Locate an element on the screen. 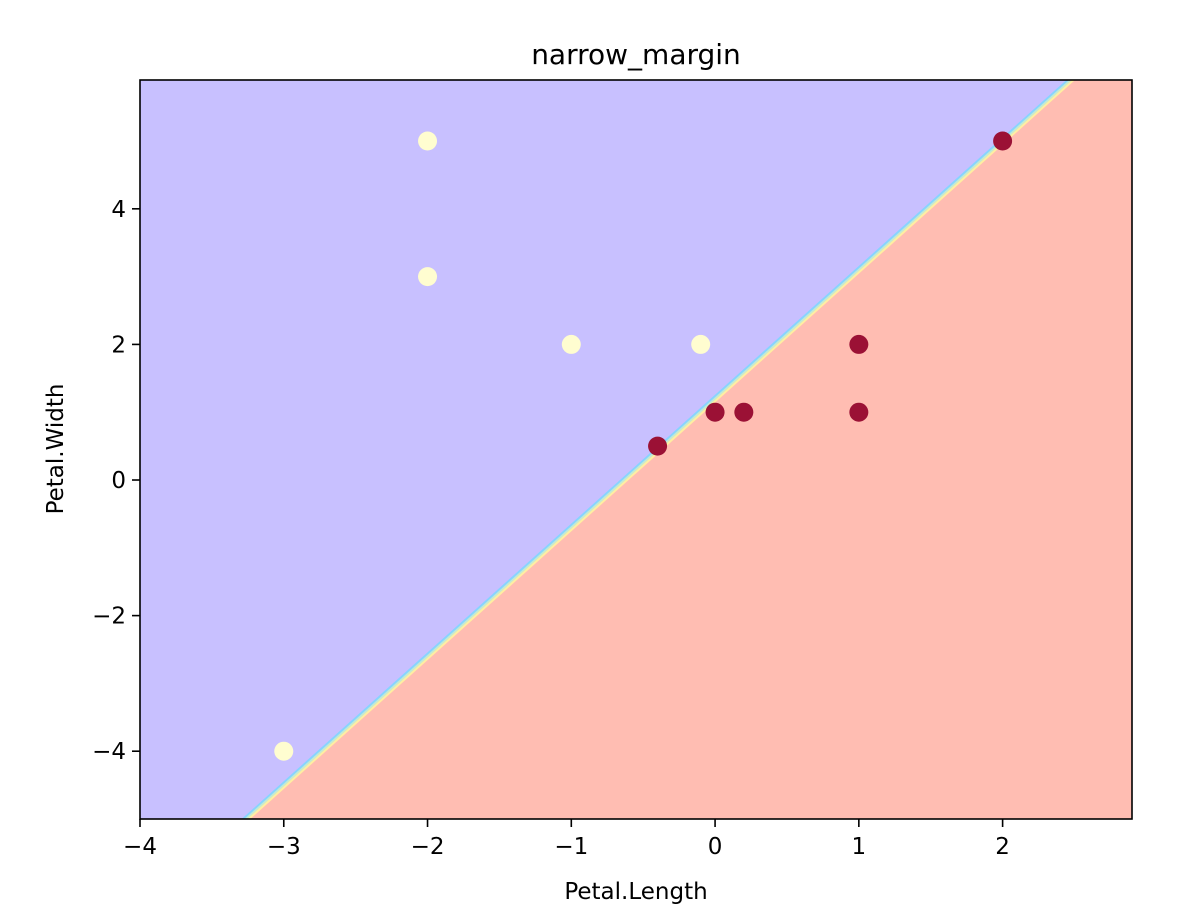 This screenshot has width=1202, height=918. x-tick-label: 0 is located at coordinates (715, 847).